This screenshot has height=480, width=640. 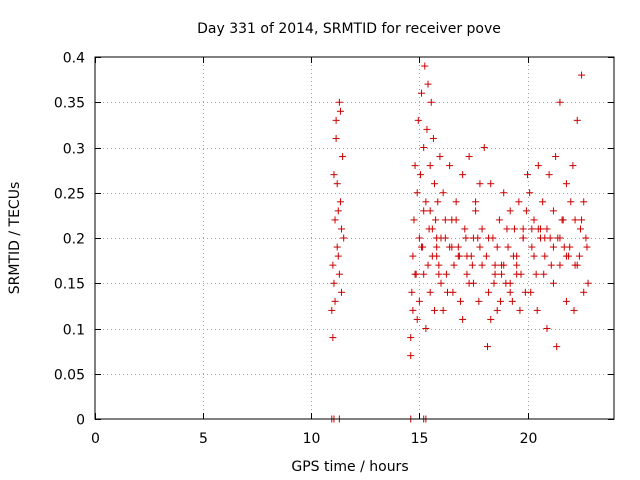 I want to click on y-tick-label: 0.1, so click(x=74, y=331).